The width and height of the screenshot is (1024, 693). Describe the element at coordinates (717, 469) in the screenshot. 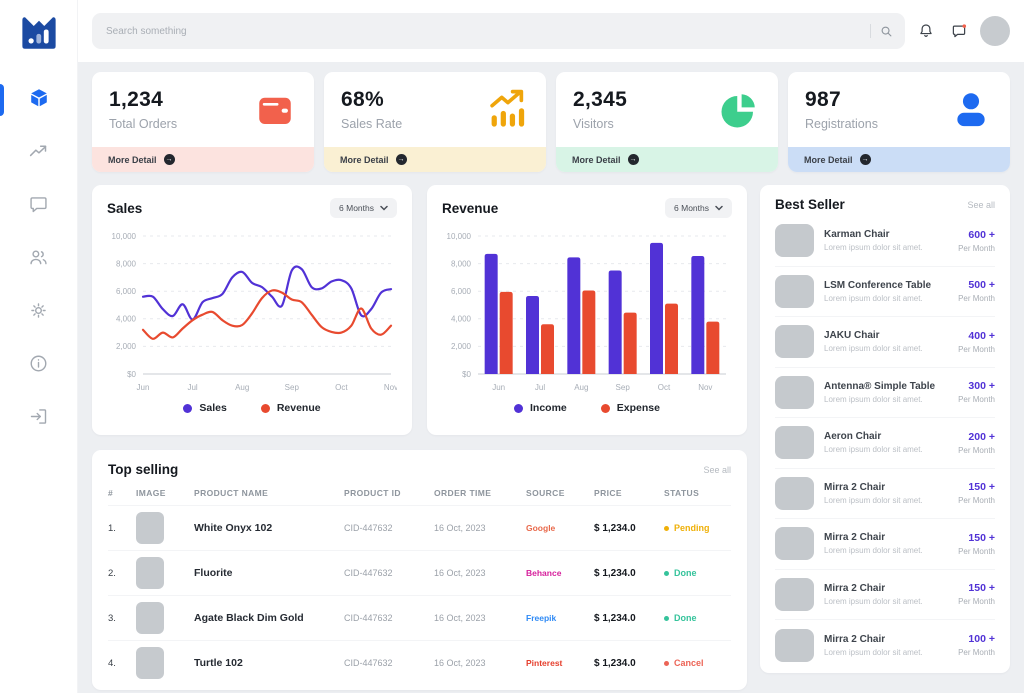

I see `top-selling-see-all: See all` at that location.